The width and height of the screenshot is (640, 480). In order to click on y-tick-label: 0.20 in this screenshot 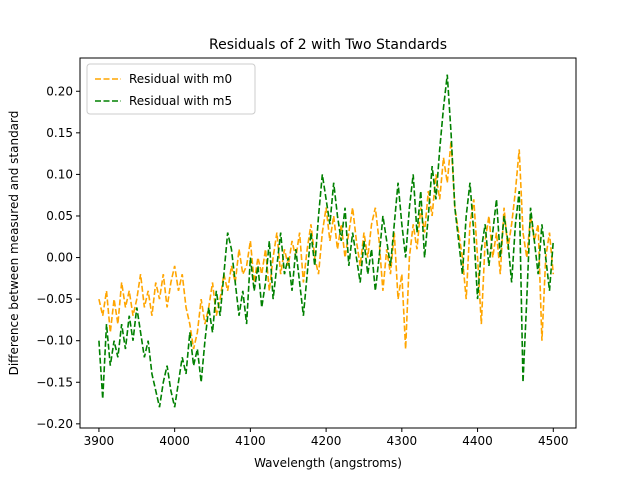, I will do `click(59, 91)`.